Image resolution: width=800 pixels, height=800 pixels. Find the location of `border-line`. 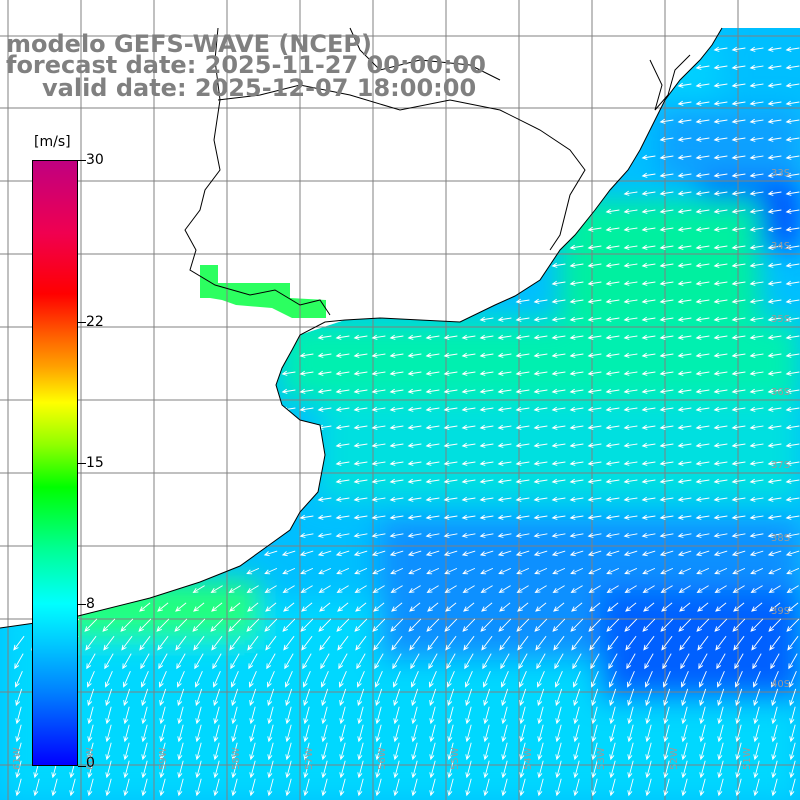

border-line is located at coordinates (257, 171).